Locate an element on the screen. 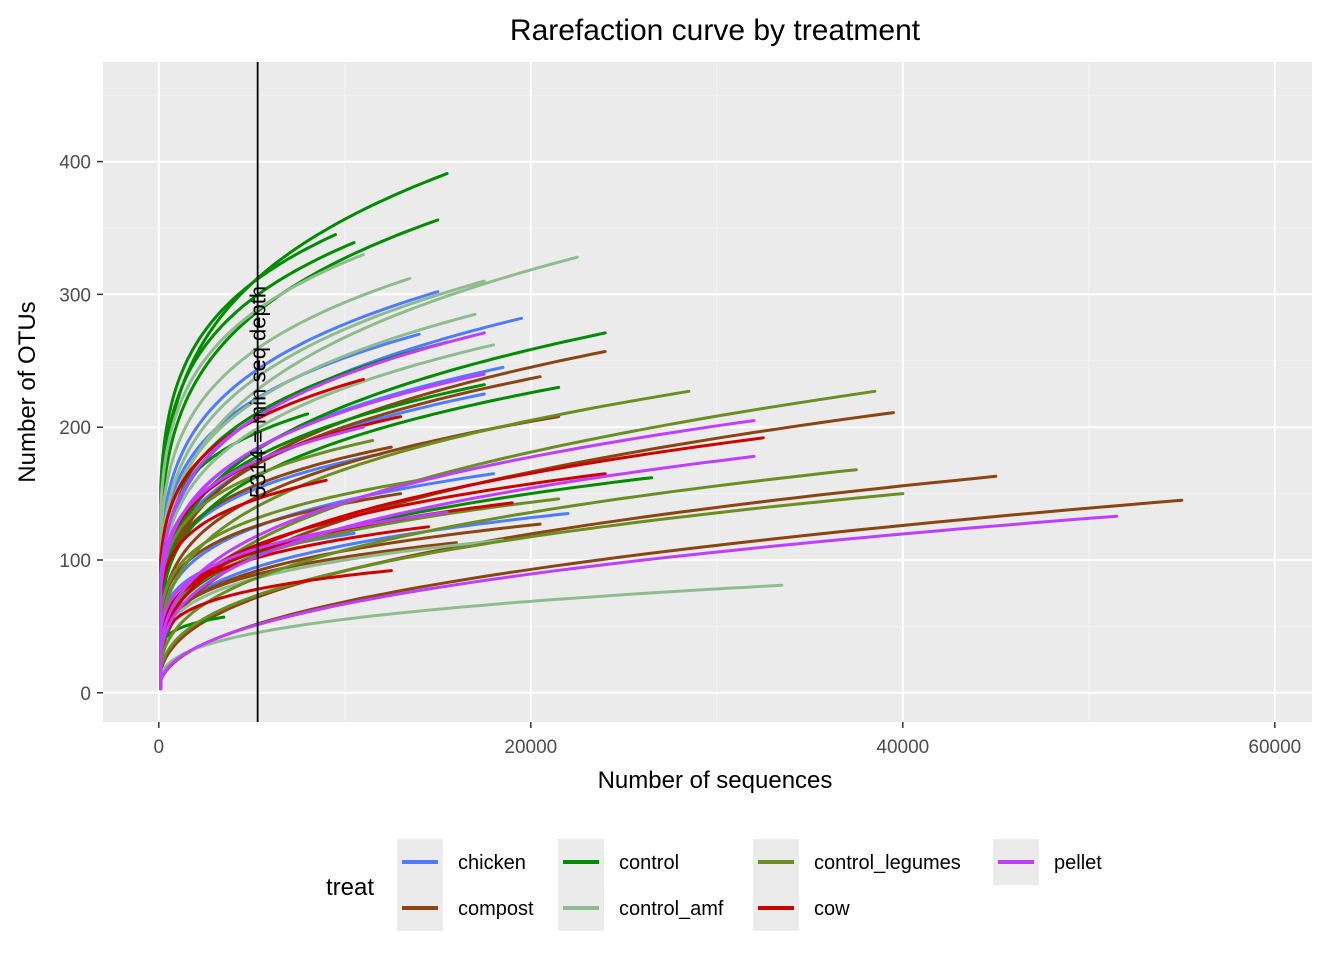 This screenshot has height=960, width=1344. x-tick-label: 60000 is located at coordinates (1274, 747).